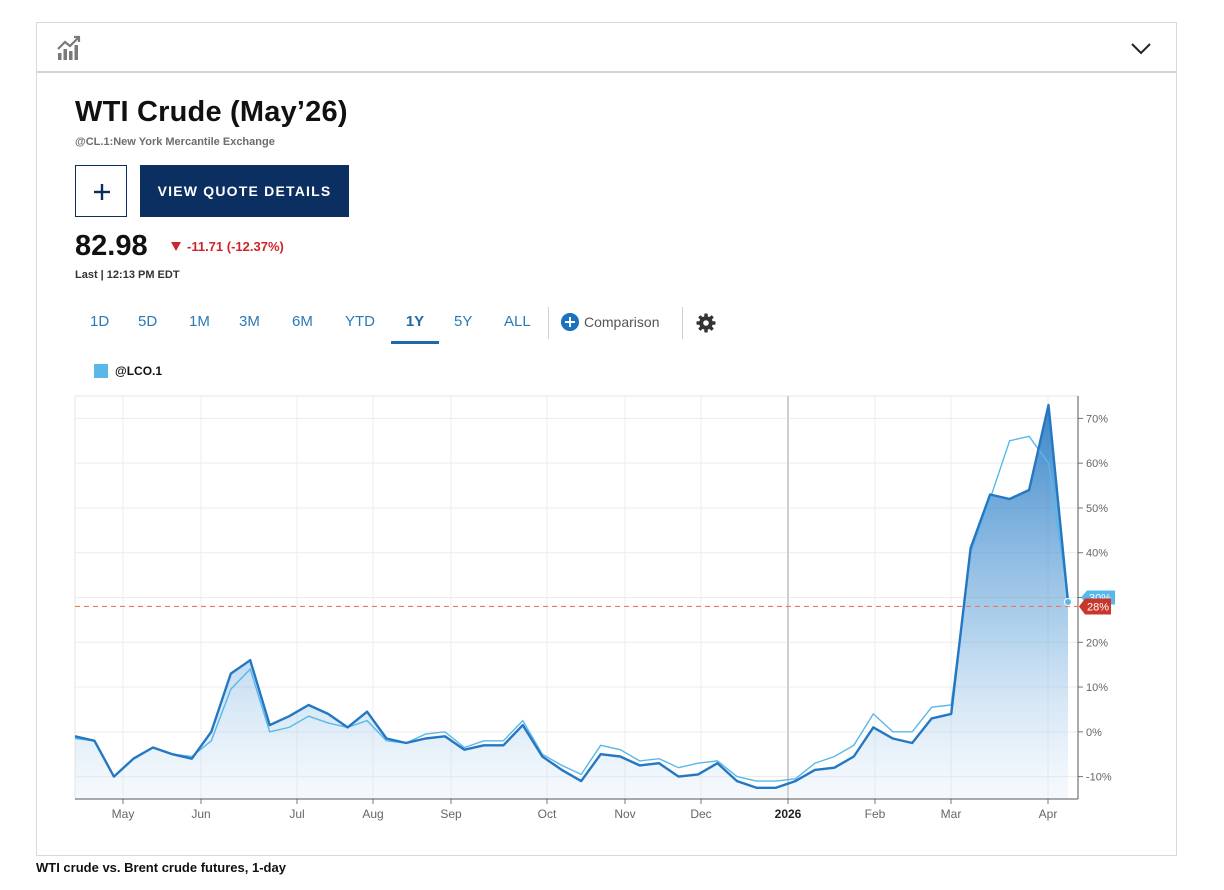  Describe the element at coordinates (111, 246) in the screenshot. I see `last-price: 82.98` at that location.